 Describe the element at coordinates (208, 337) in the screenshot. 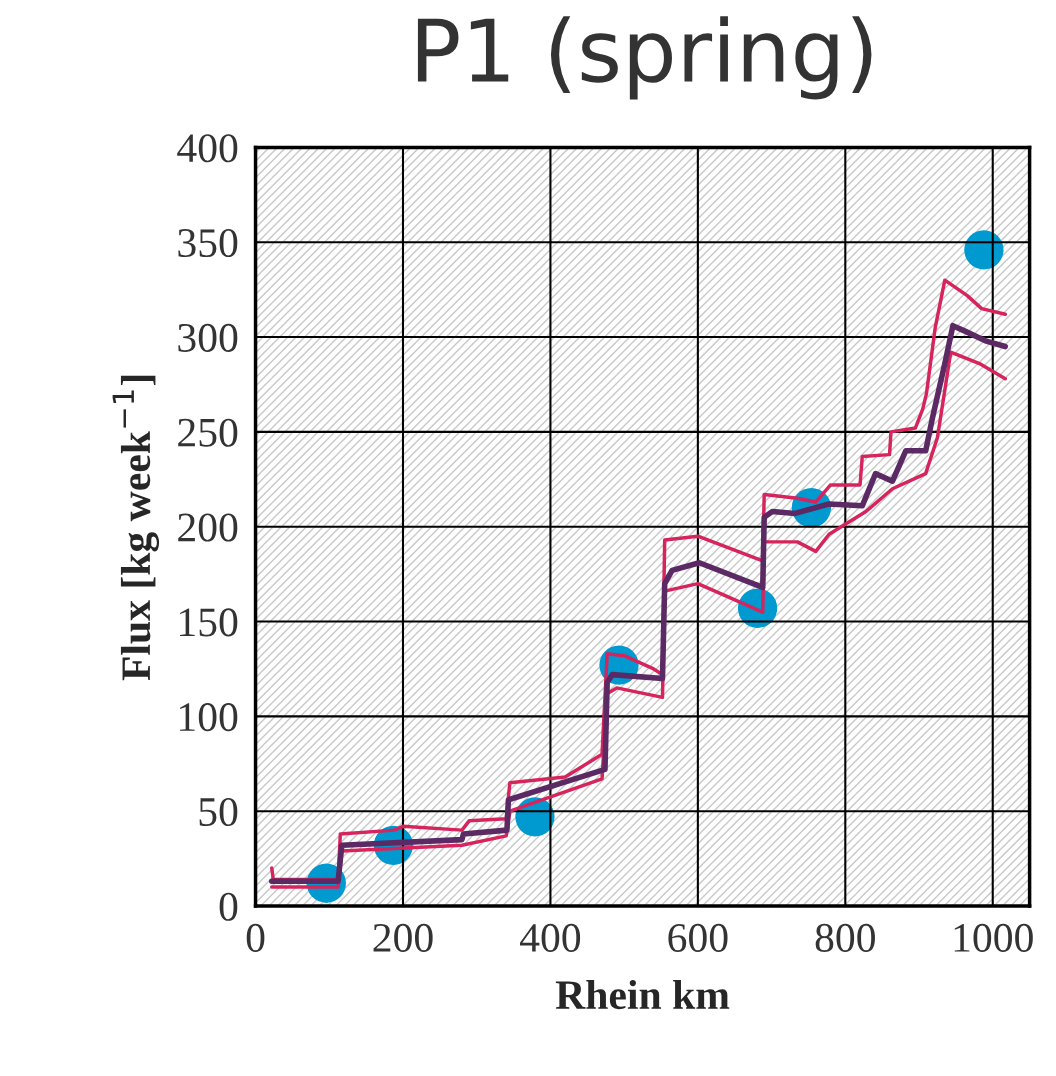

I see `y-tick-label: 300` at that location.